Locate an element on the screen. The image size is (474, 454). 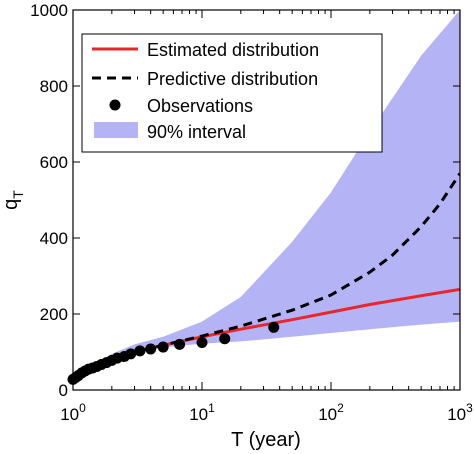
x-tick-label: 10² is located at coordinates (331, 412).